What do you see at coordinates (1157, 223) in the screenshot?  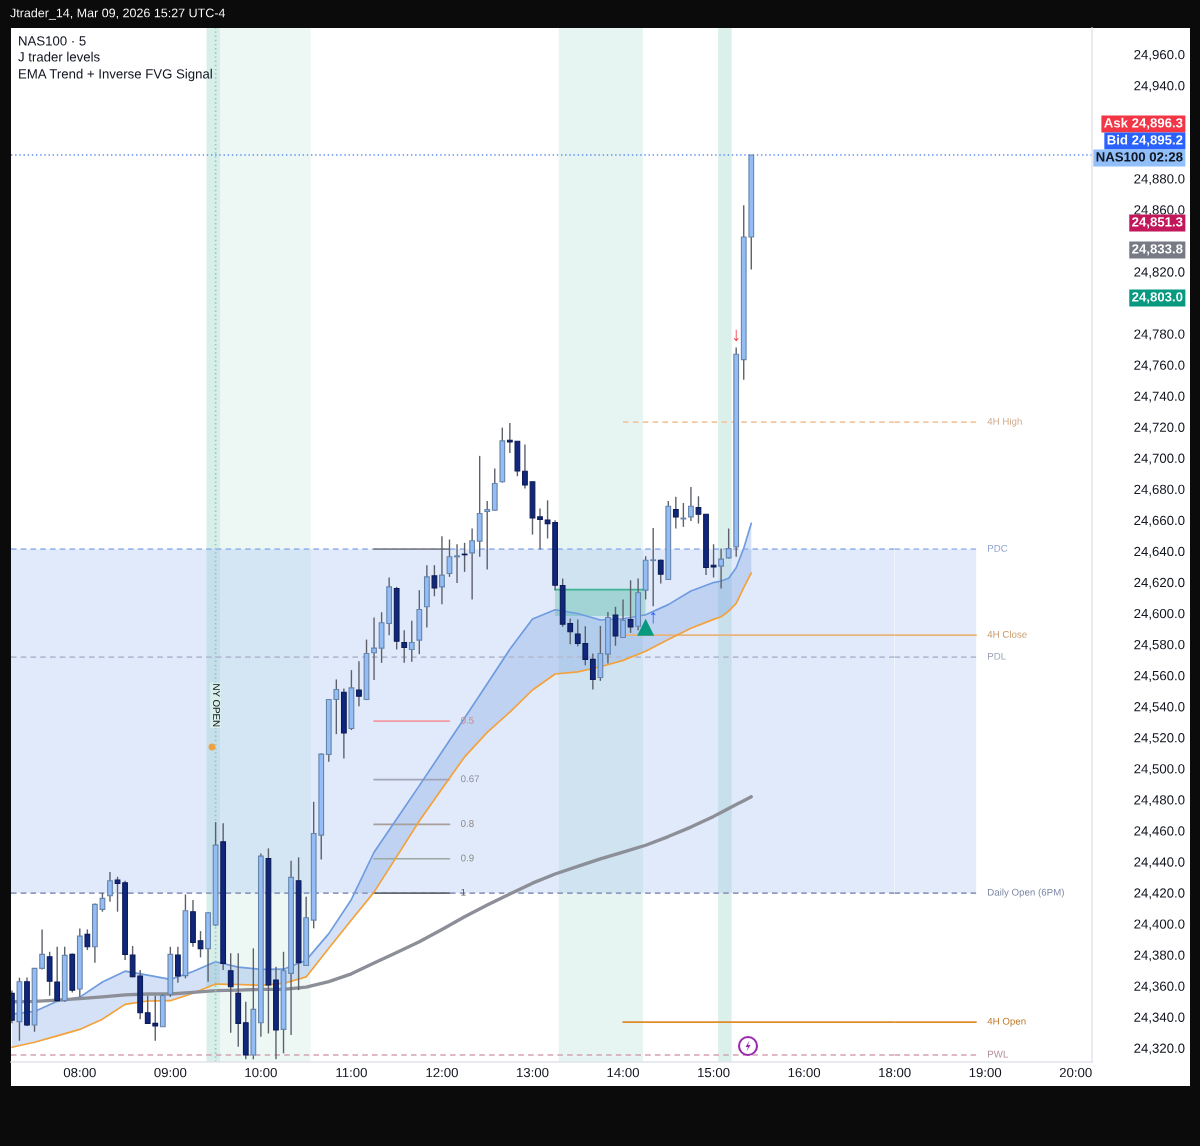 I see `text: 24,851.3` at bounding box center [1157, 223].